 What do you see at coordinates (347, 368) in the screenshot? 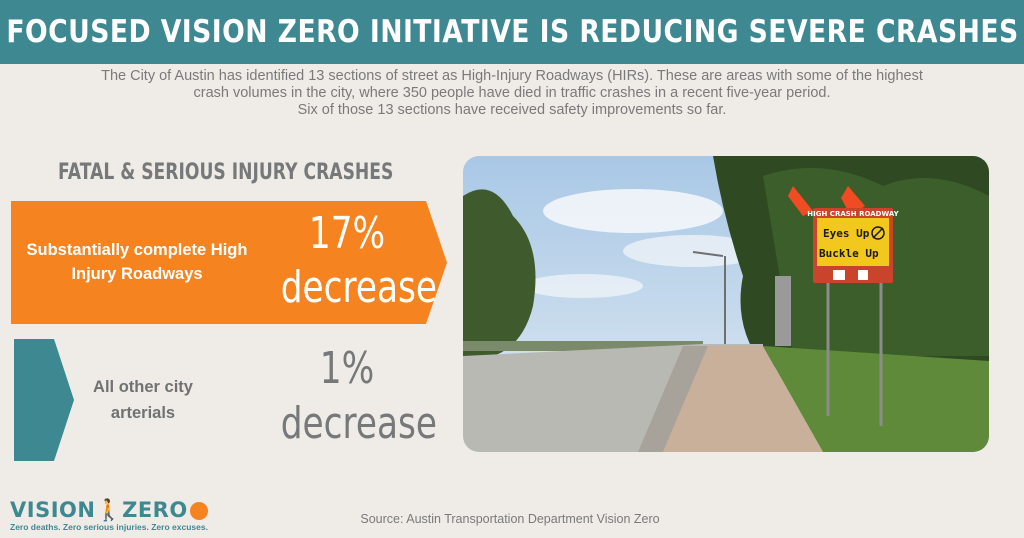
I see `other-stat-value: 1%` at bounding box center [347, 368].